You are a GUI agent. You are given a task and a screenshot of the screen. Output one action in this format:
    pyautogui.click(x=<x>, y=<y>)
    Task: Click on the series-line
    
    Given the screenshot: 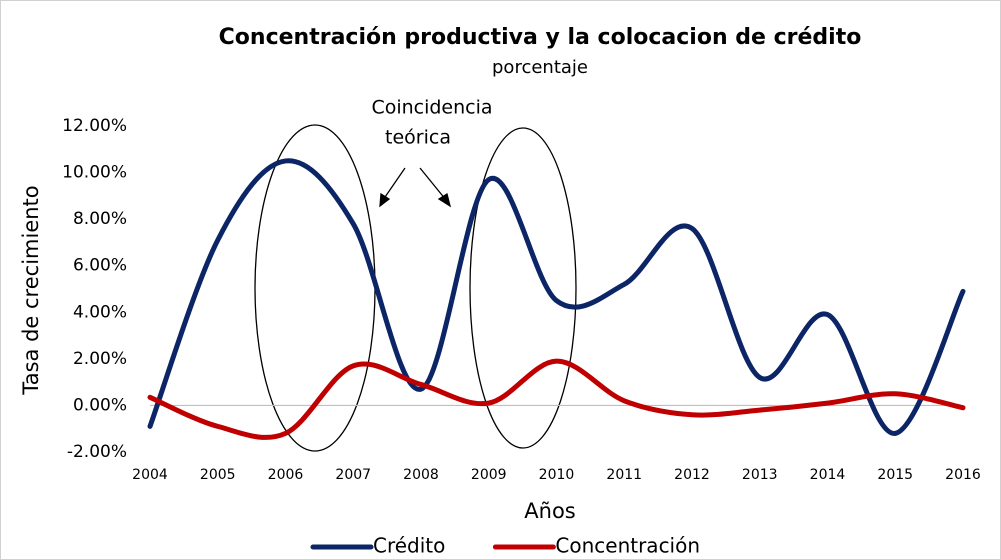 What is the action you would take?
    pyautogui.click(x=556, y=399)
    